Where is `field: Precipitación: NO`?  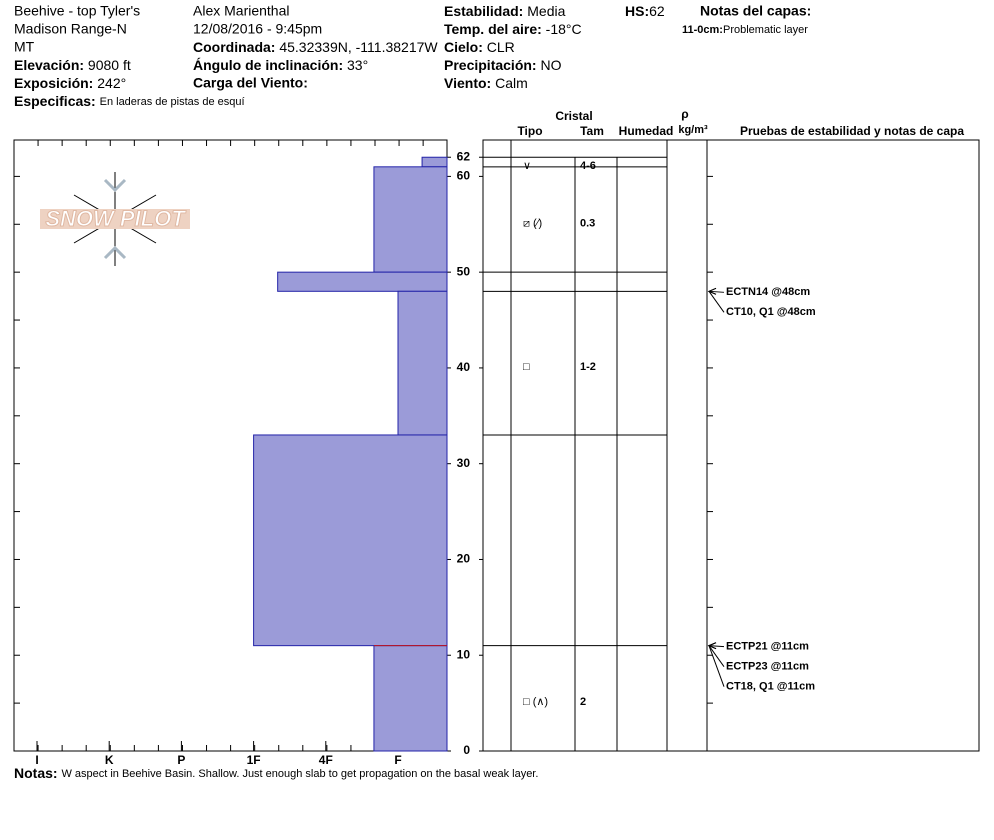 field: Precipitación: NO is located at coordinates (503, 65).